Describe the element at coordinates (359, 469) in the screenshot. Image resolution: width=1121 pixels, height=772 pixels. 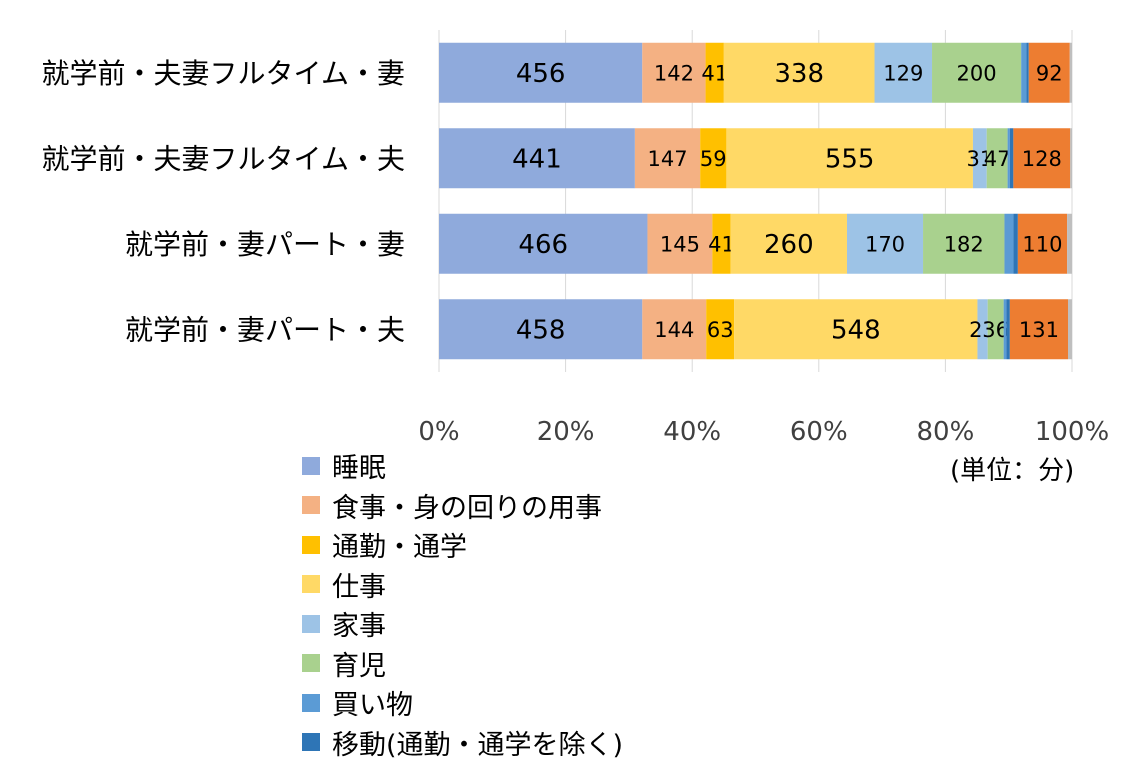
I see `legend-label: 睡眠` at that location.